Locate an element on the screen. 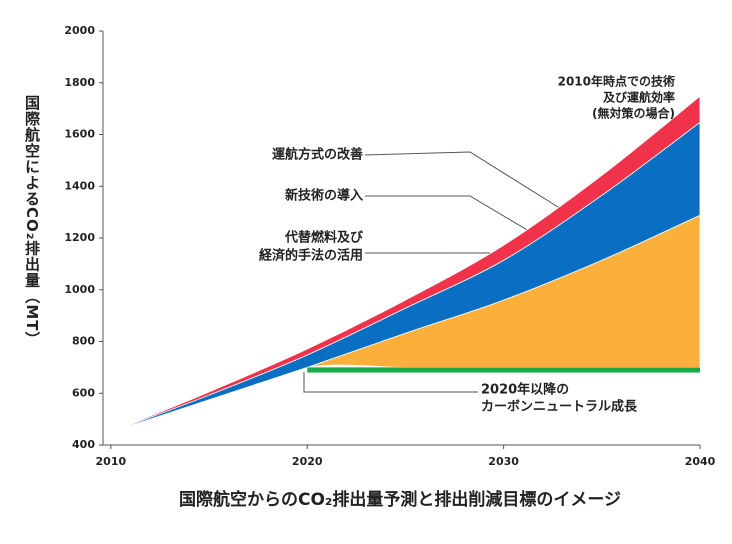  y-tick-label: 1000 is located at coordinates (79, 289).